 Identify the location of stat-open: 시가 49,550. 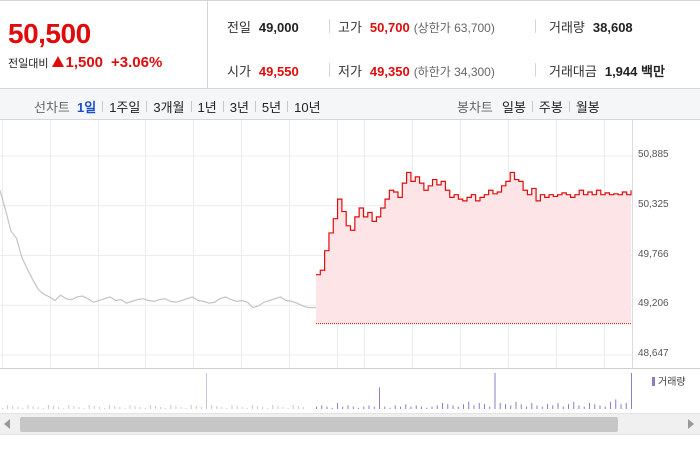
(263, 70).